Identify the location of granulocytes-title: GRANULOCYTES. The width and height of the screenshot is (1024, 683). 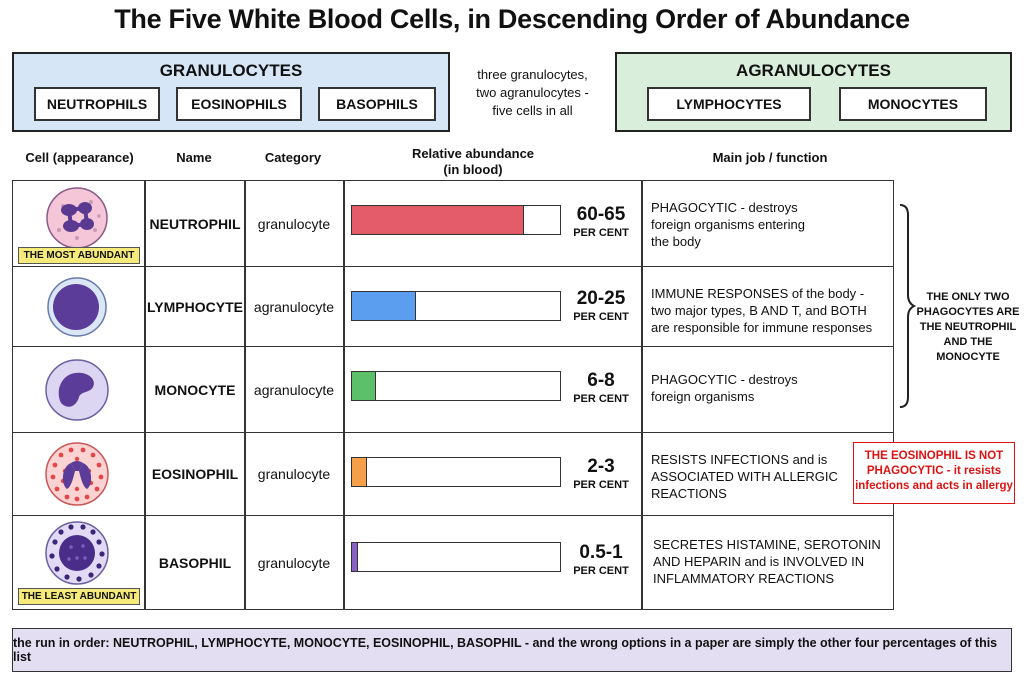
(231, 70).